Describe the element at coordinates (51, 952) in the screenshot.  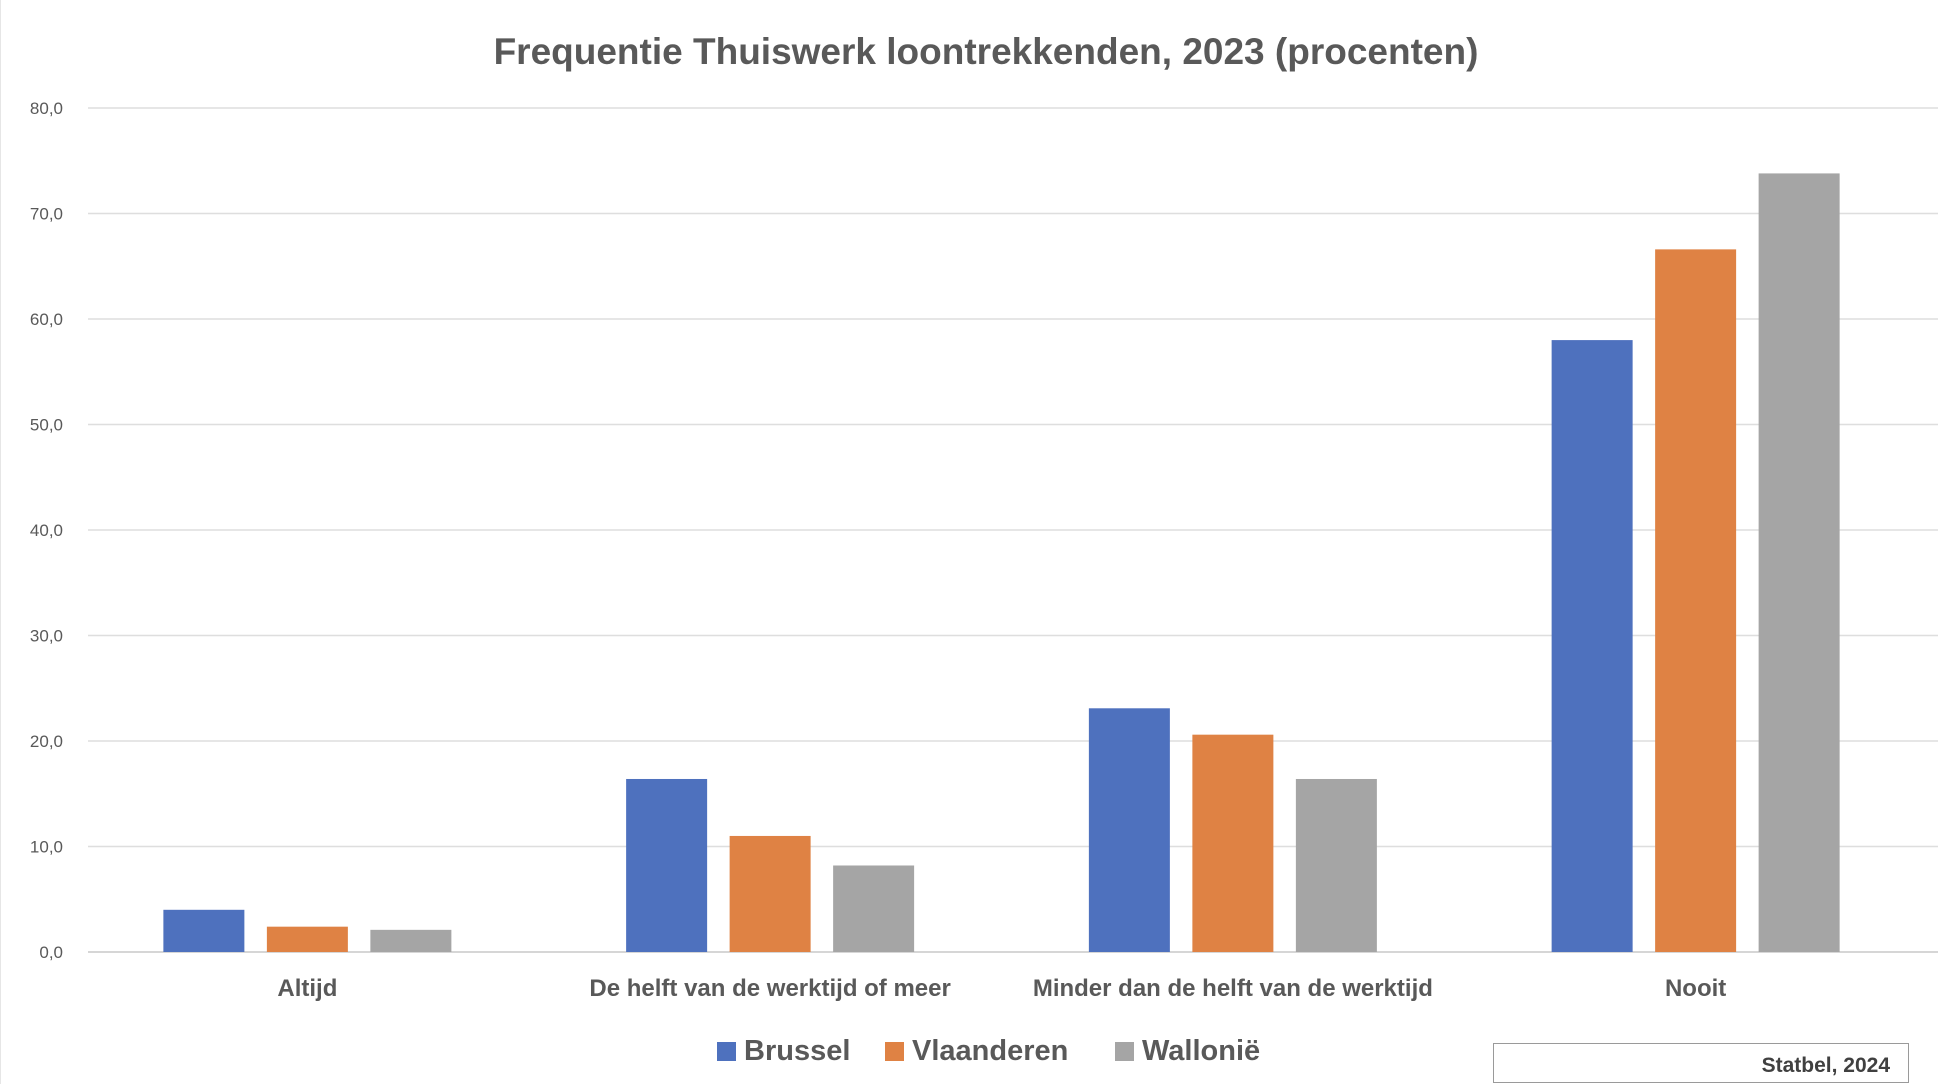
I see `y-tick-label: 0,0` at that location.